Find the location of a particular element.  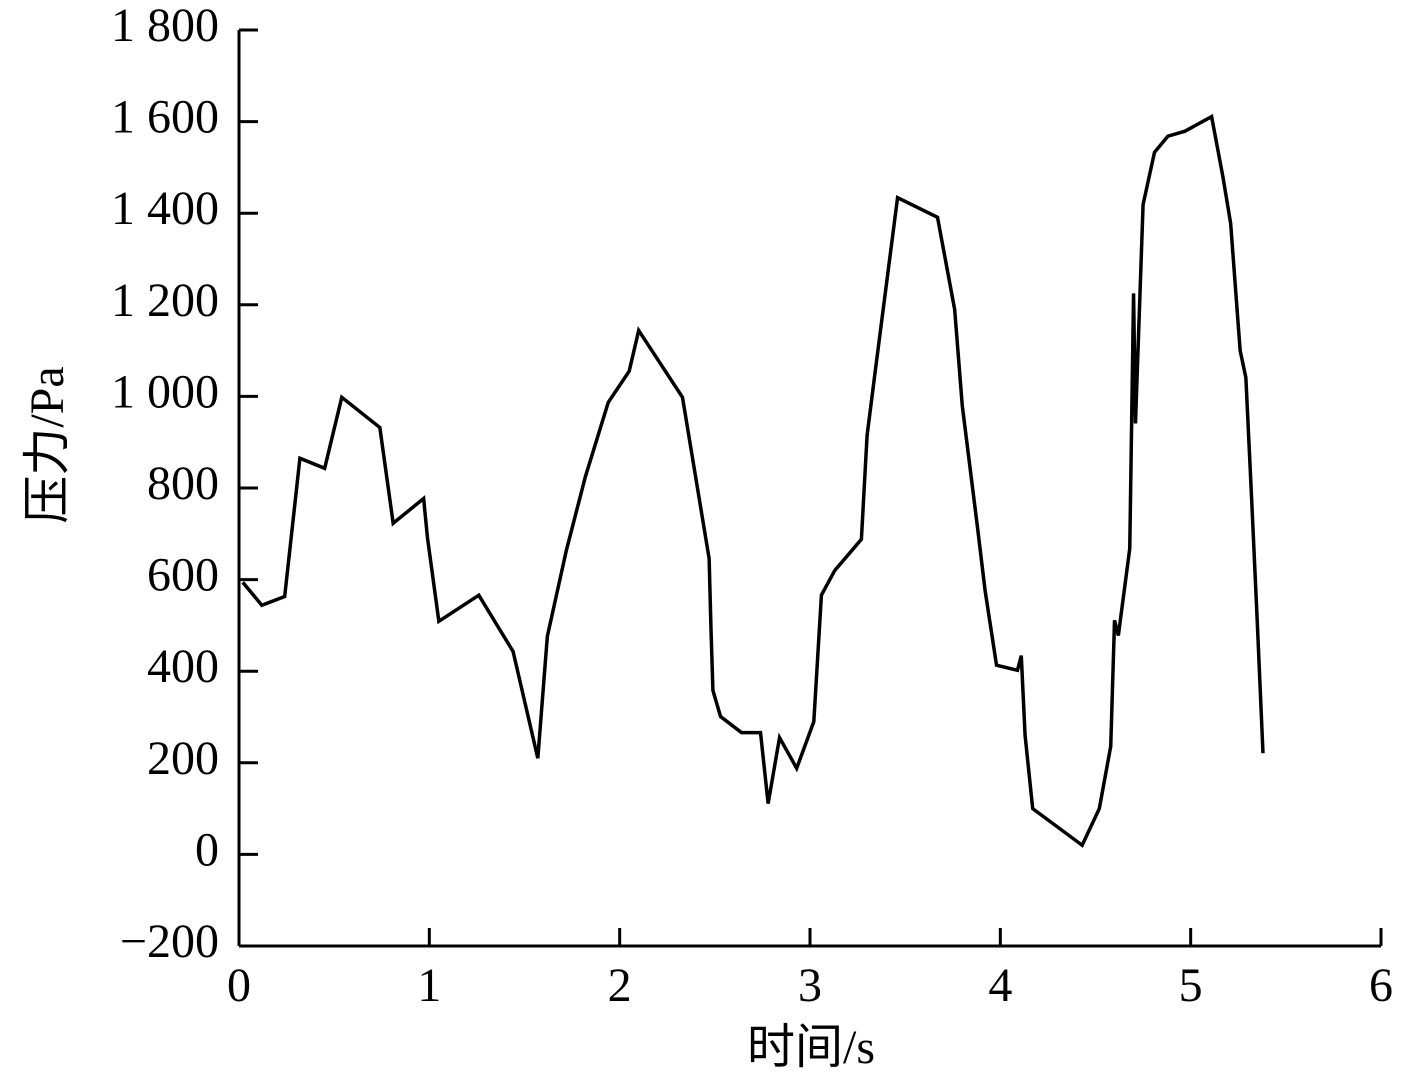

x-tick-label: 6 is located at coordinates (1381, 985).